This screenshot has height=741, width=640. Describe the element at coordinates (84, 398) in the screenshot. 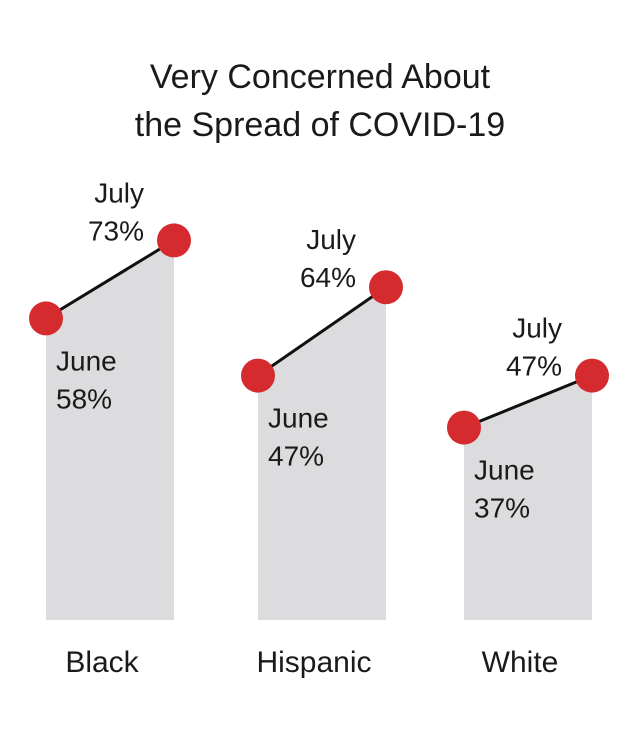

I see `label-june-value-black: 58%` at that location.